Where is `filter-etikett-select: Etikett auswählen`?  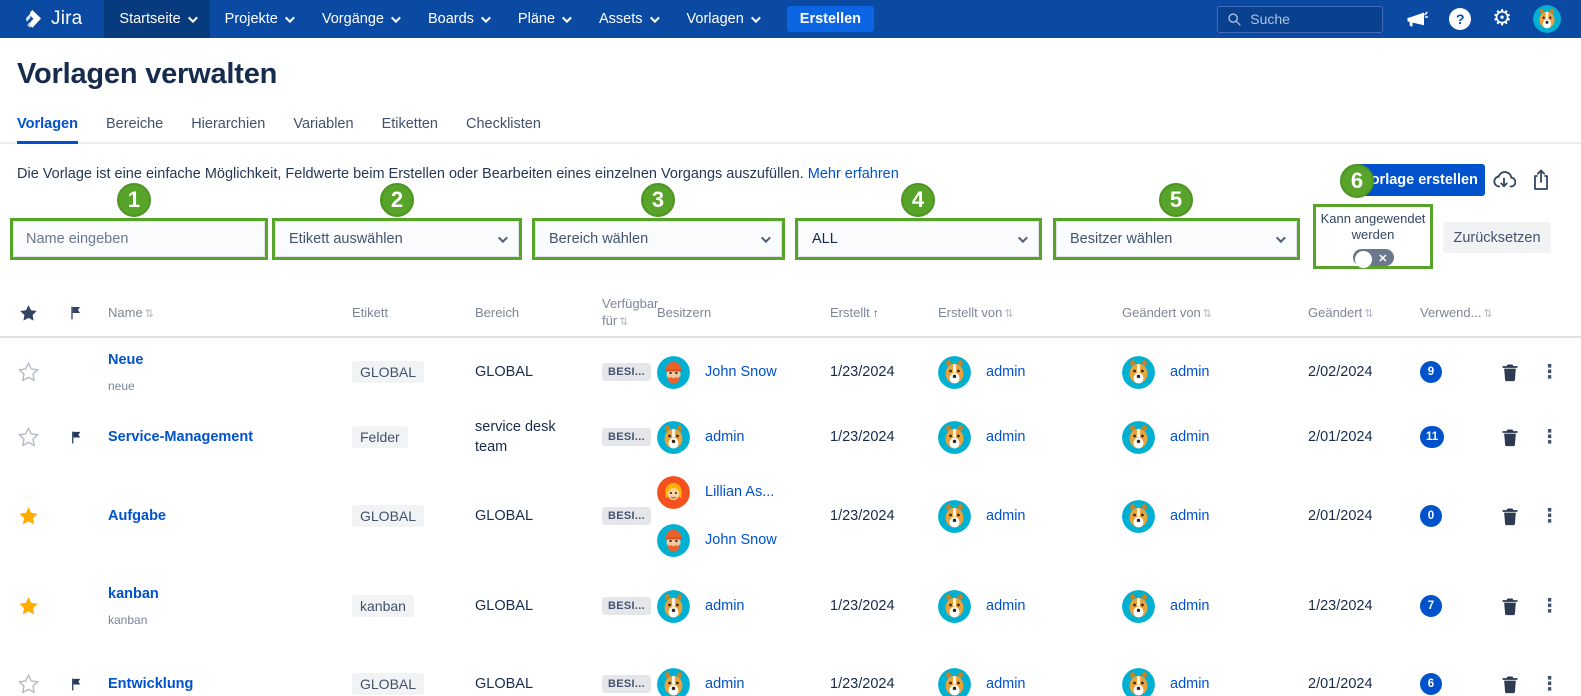 filter-etikett-select: Etikett auswählen is located at coordinates (397, 239).